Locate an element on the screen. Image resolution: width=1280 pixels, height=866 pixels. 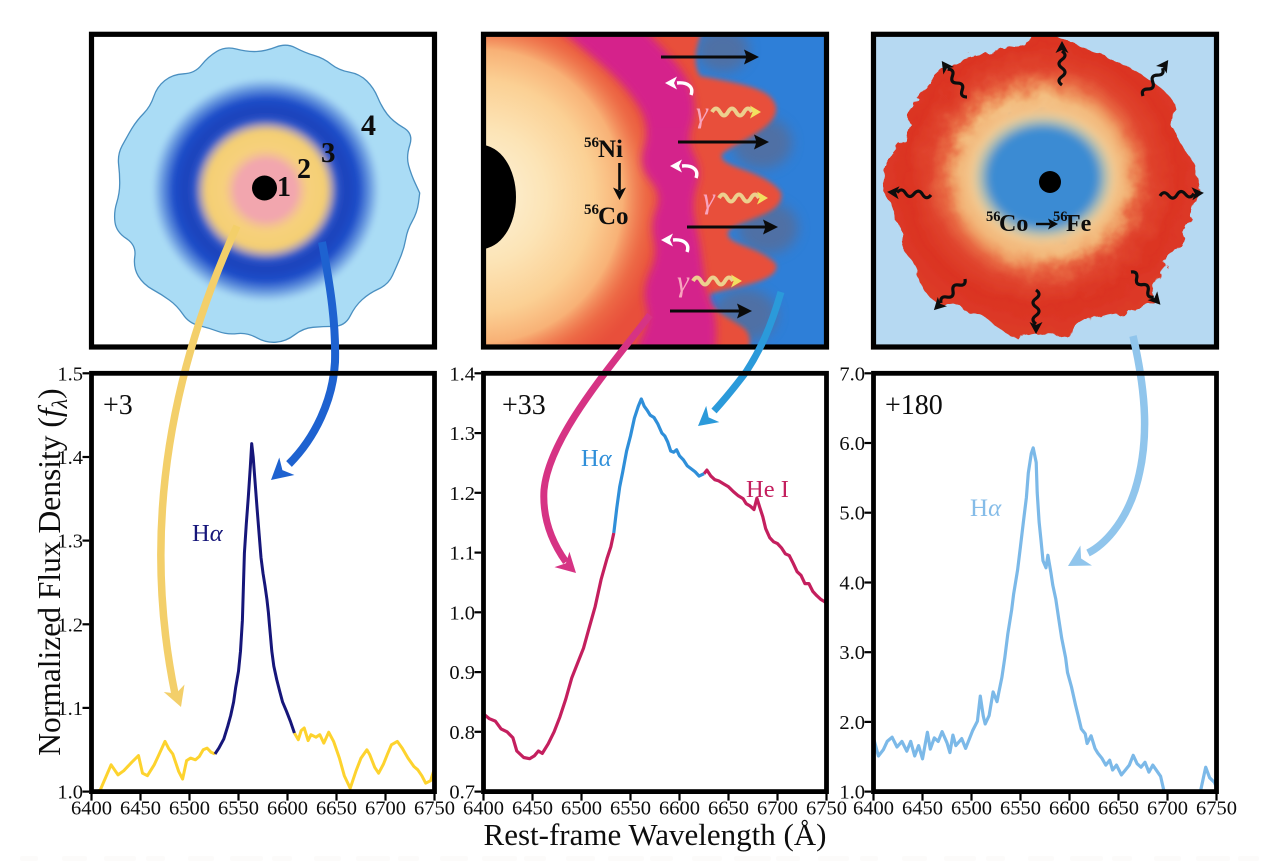
svg-text: 3 is located at coordinates (328, 153).